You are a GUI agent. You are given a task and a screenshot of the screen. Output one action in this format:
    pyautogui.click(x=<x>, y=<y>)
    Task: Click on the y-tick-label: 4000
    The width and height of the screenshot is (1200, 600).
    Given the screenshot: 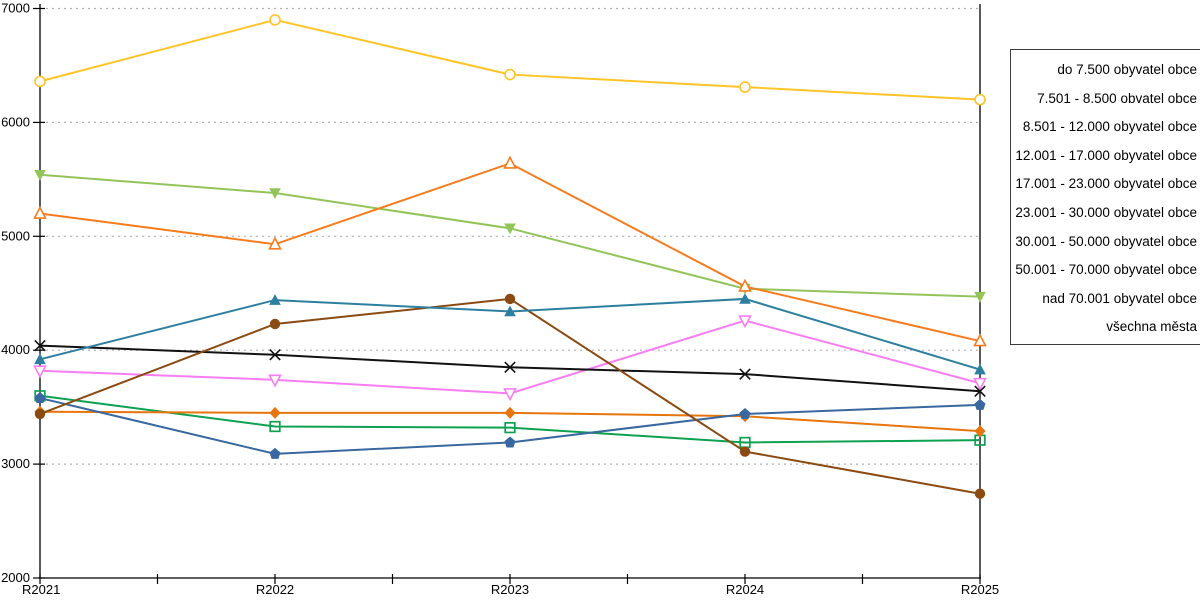 What is the action you would take?
    pyautogui.click(x=15, y=349)
    